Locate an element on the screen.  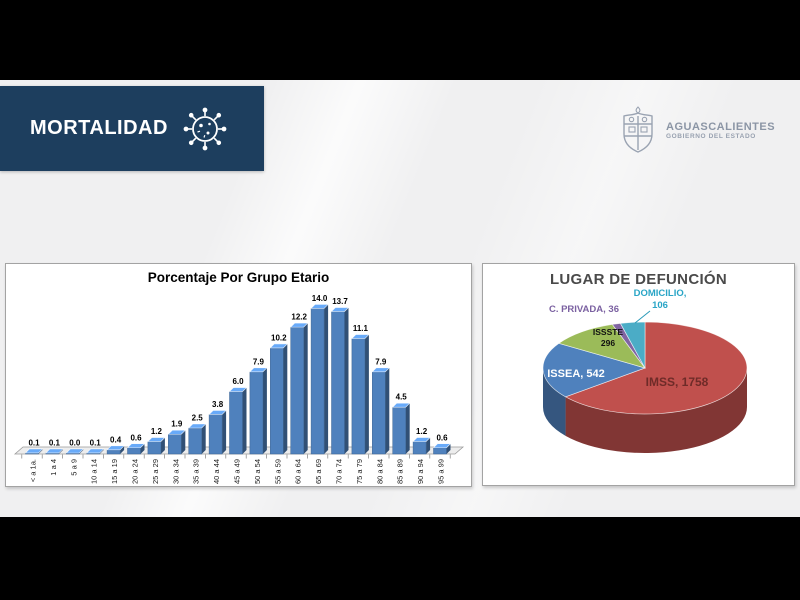
bar-category-label: 60 a 64 is located at coordinates (298, 471).